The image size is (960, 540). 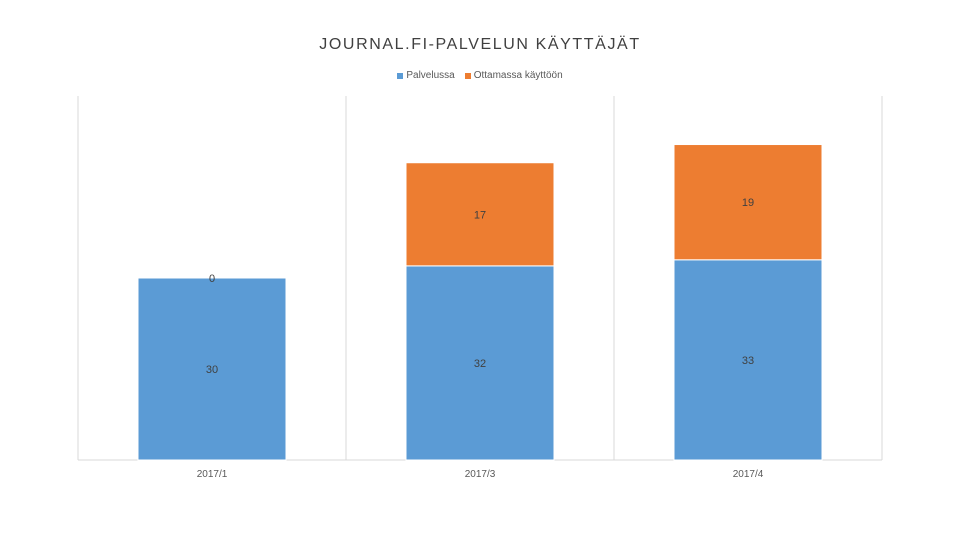 I want to click on bar-ottamassa-käyttöön-2017/4, so click(x=748, y=202).